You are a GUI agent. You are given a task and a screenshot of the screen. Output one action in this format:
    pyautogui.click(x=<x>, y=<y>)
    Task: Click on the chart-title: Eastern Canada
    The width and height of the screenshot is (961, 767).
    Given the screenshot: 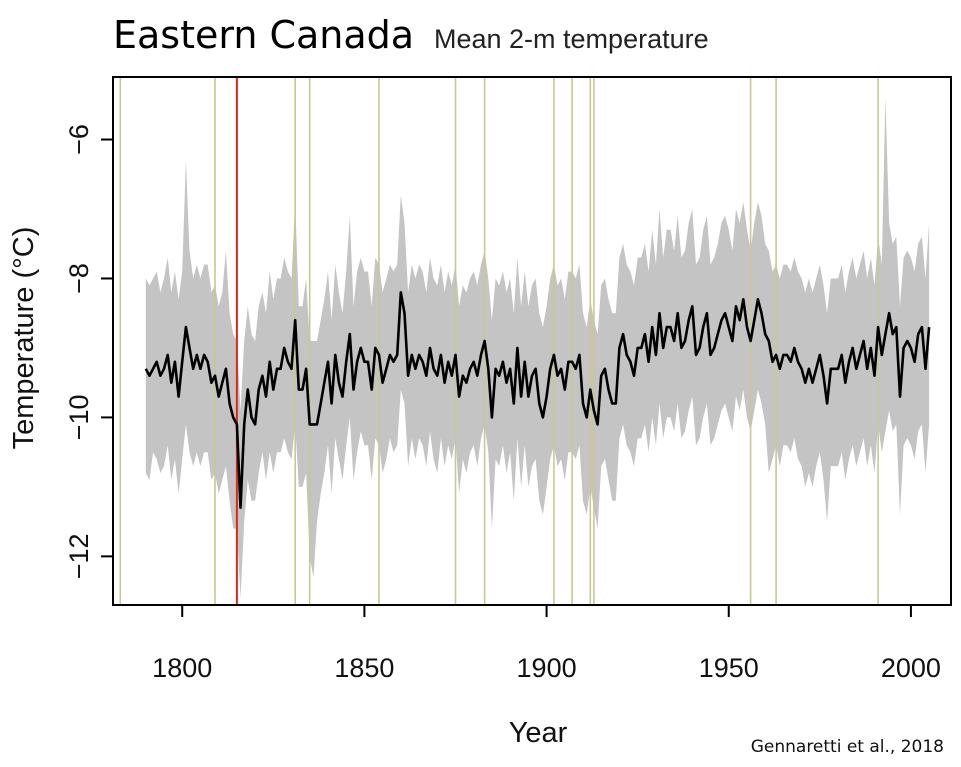 What is the action you would take?
    pyautogui.click(x=263, y=35)
    